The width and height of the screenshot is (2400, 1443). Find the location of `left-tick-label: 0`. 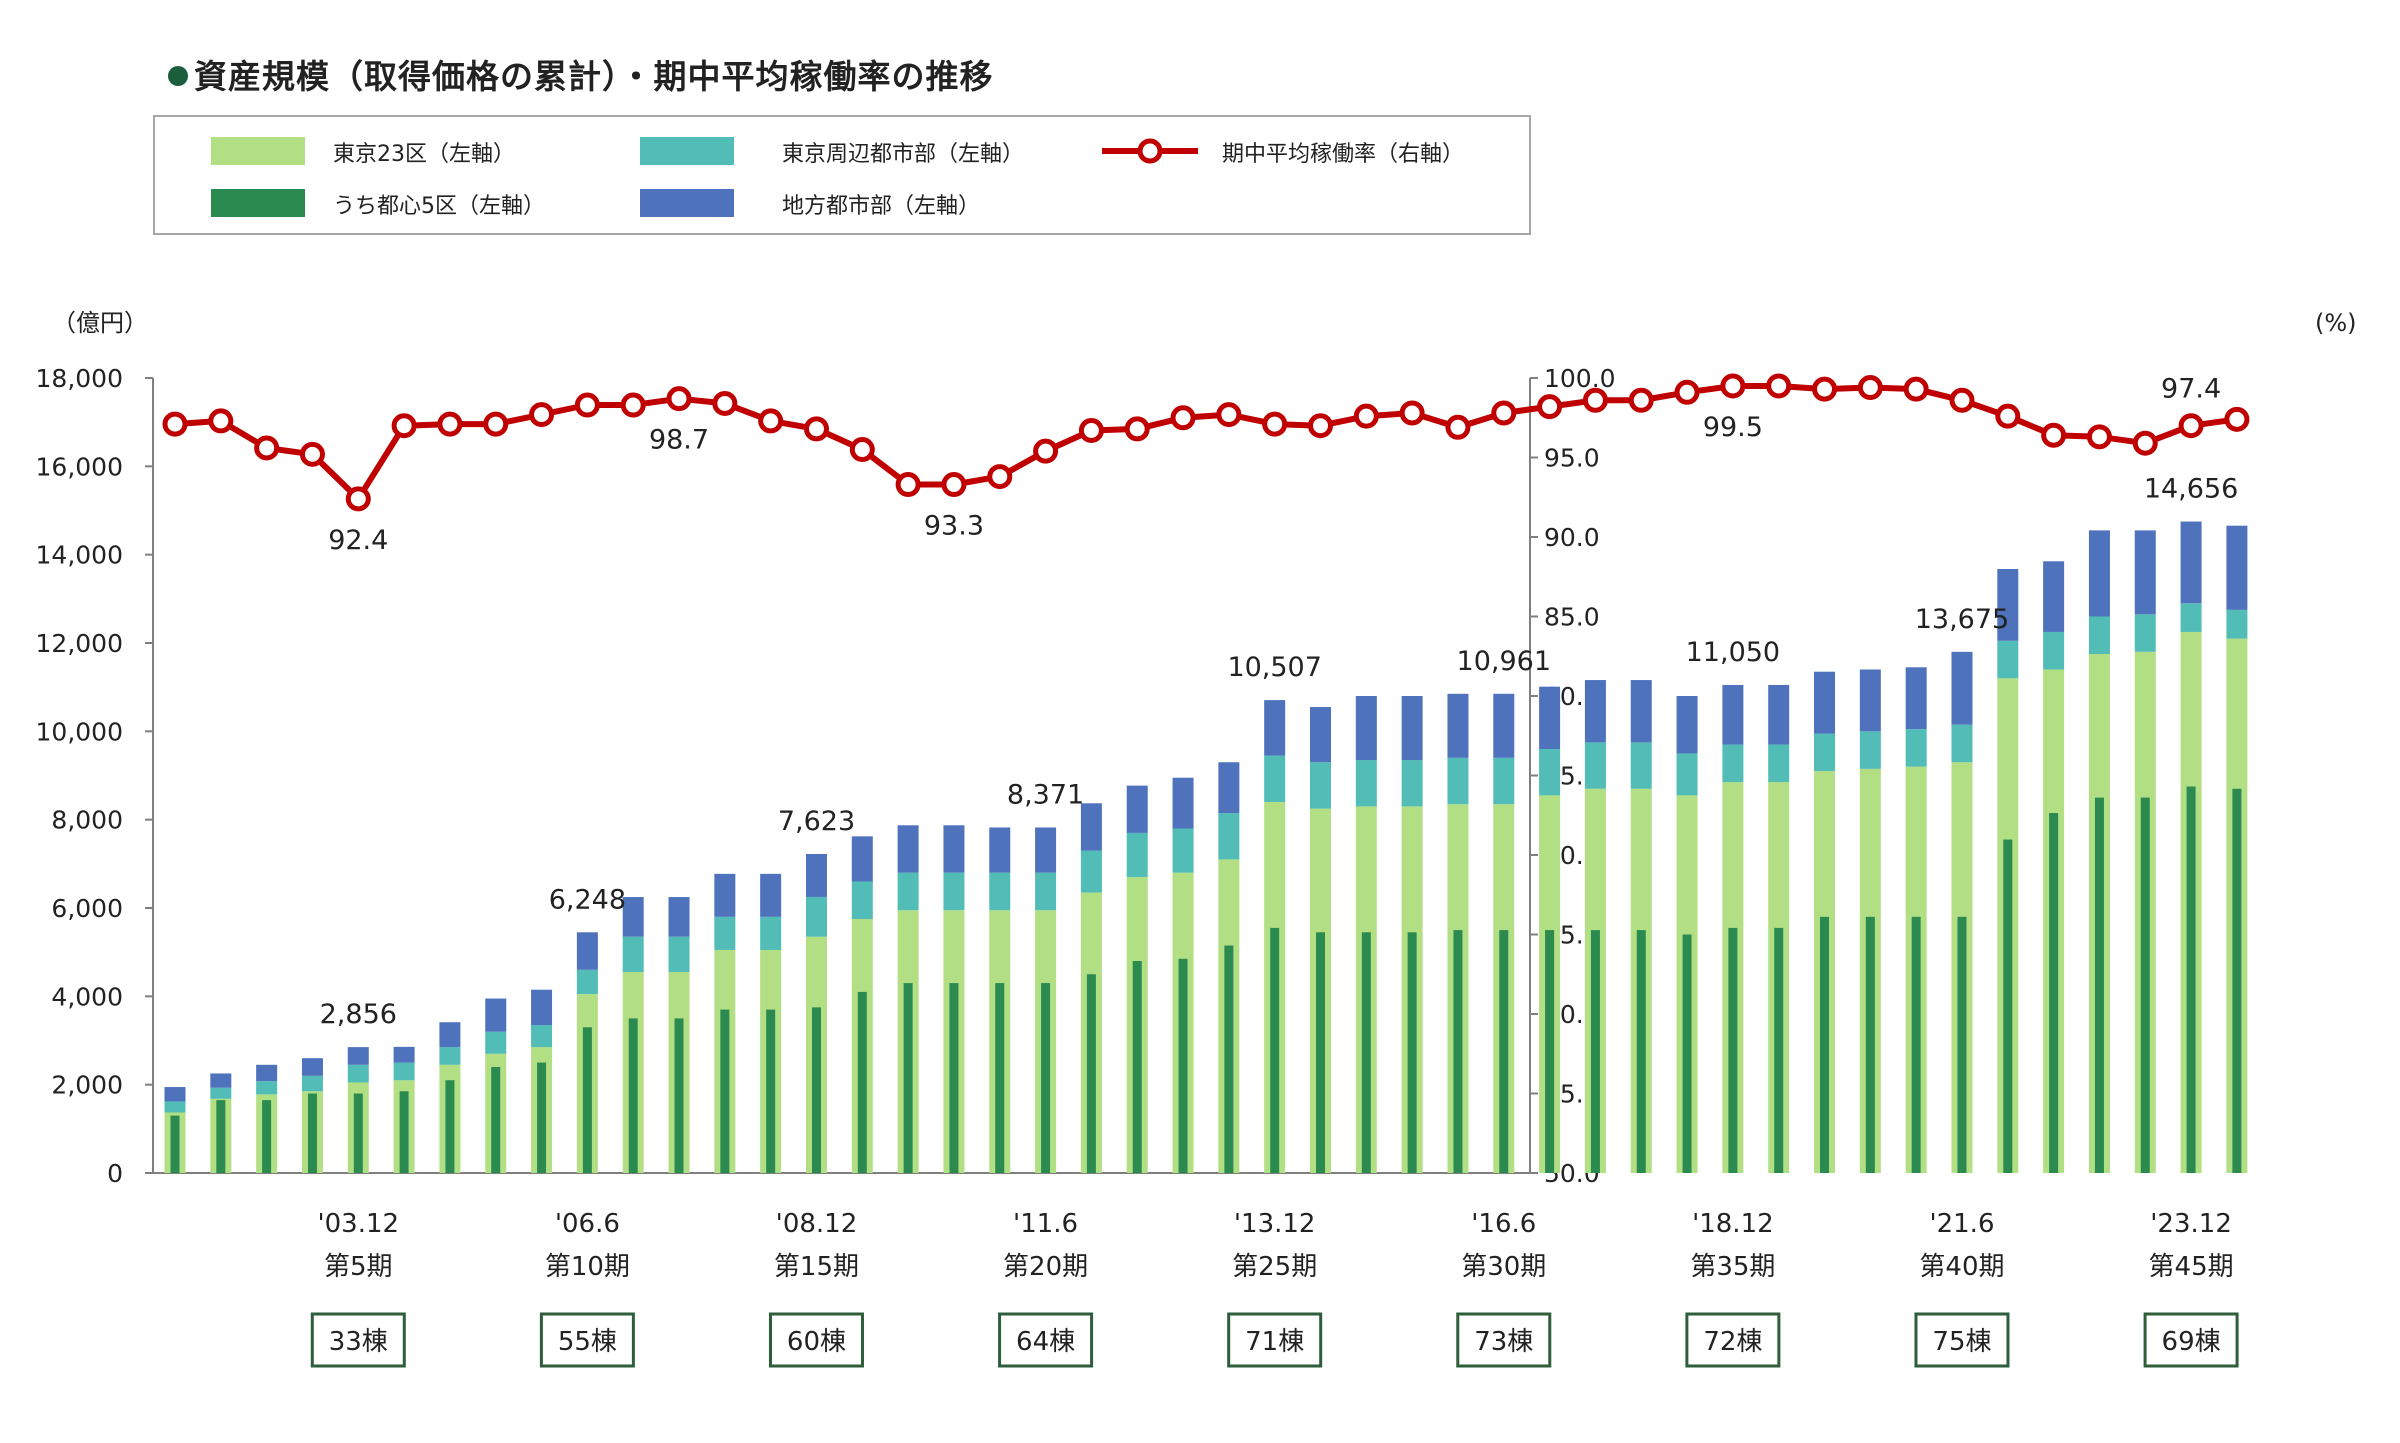

left-tick-label: 0 is located at coordinates (115, 1173).